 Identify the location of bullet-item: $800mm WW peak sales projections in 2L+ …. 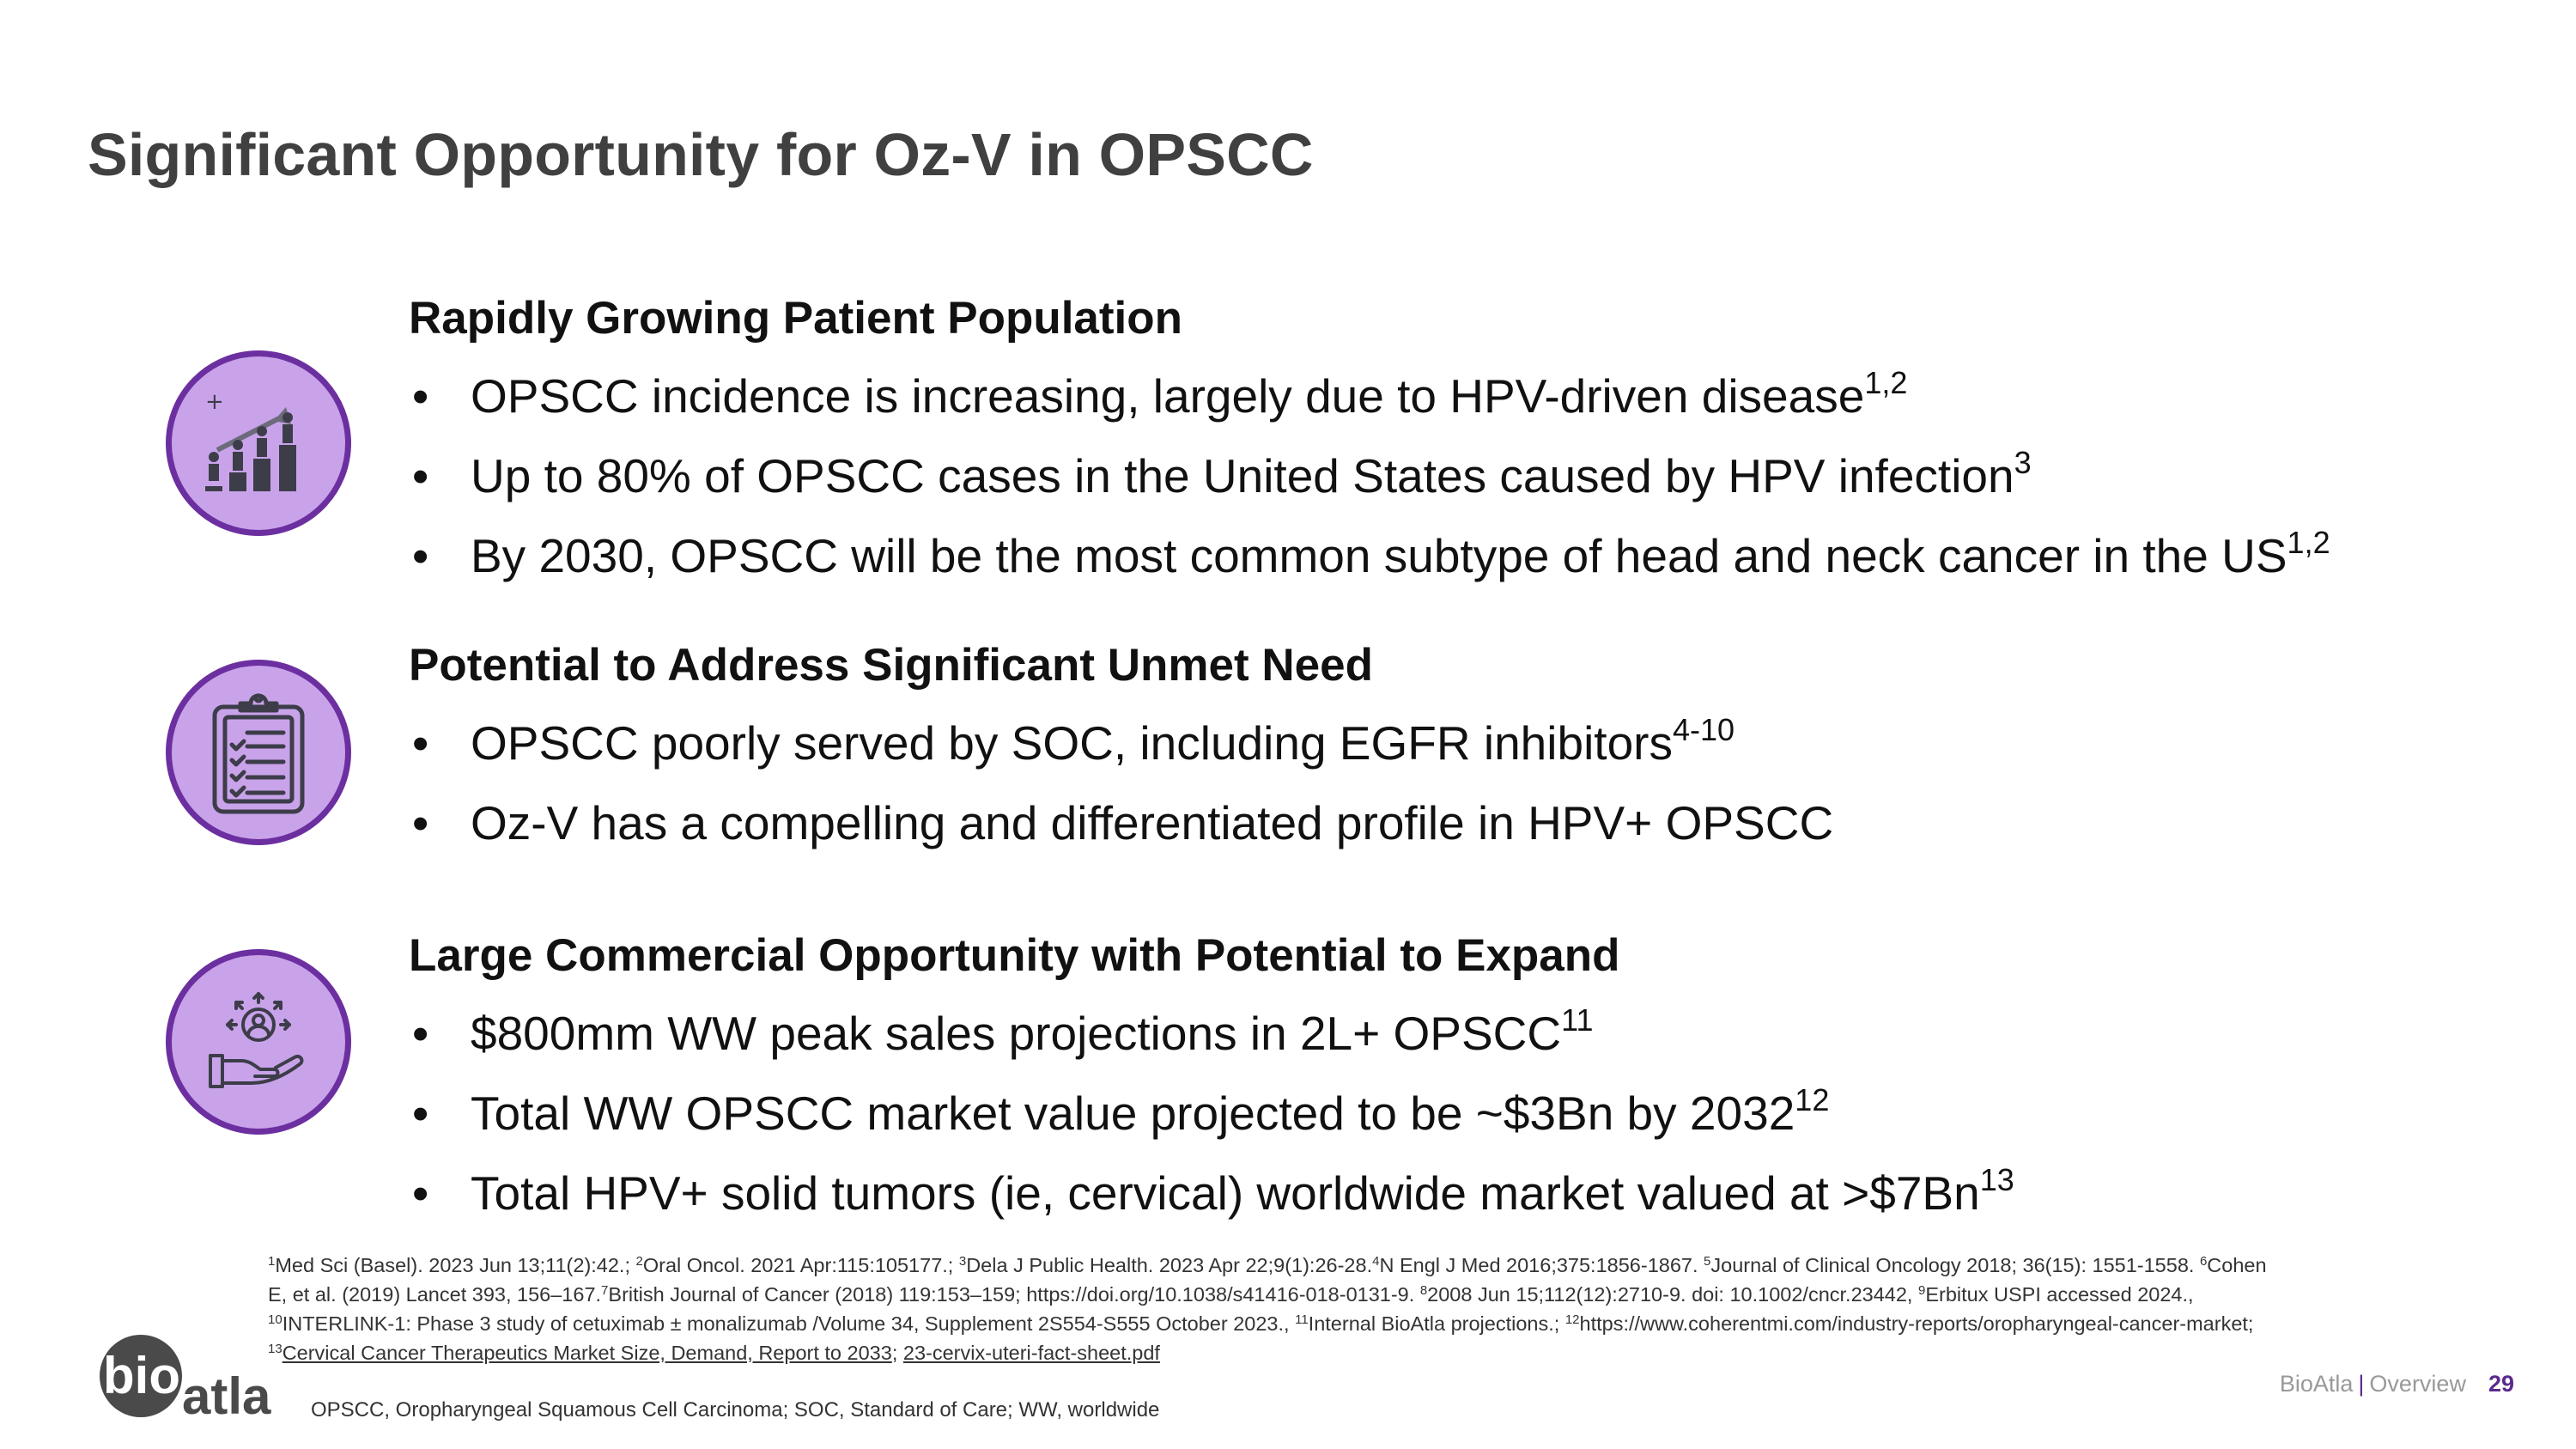
(1211, 1036).